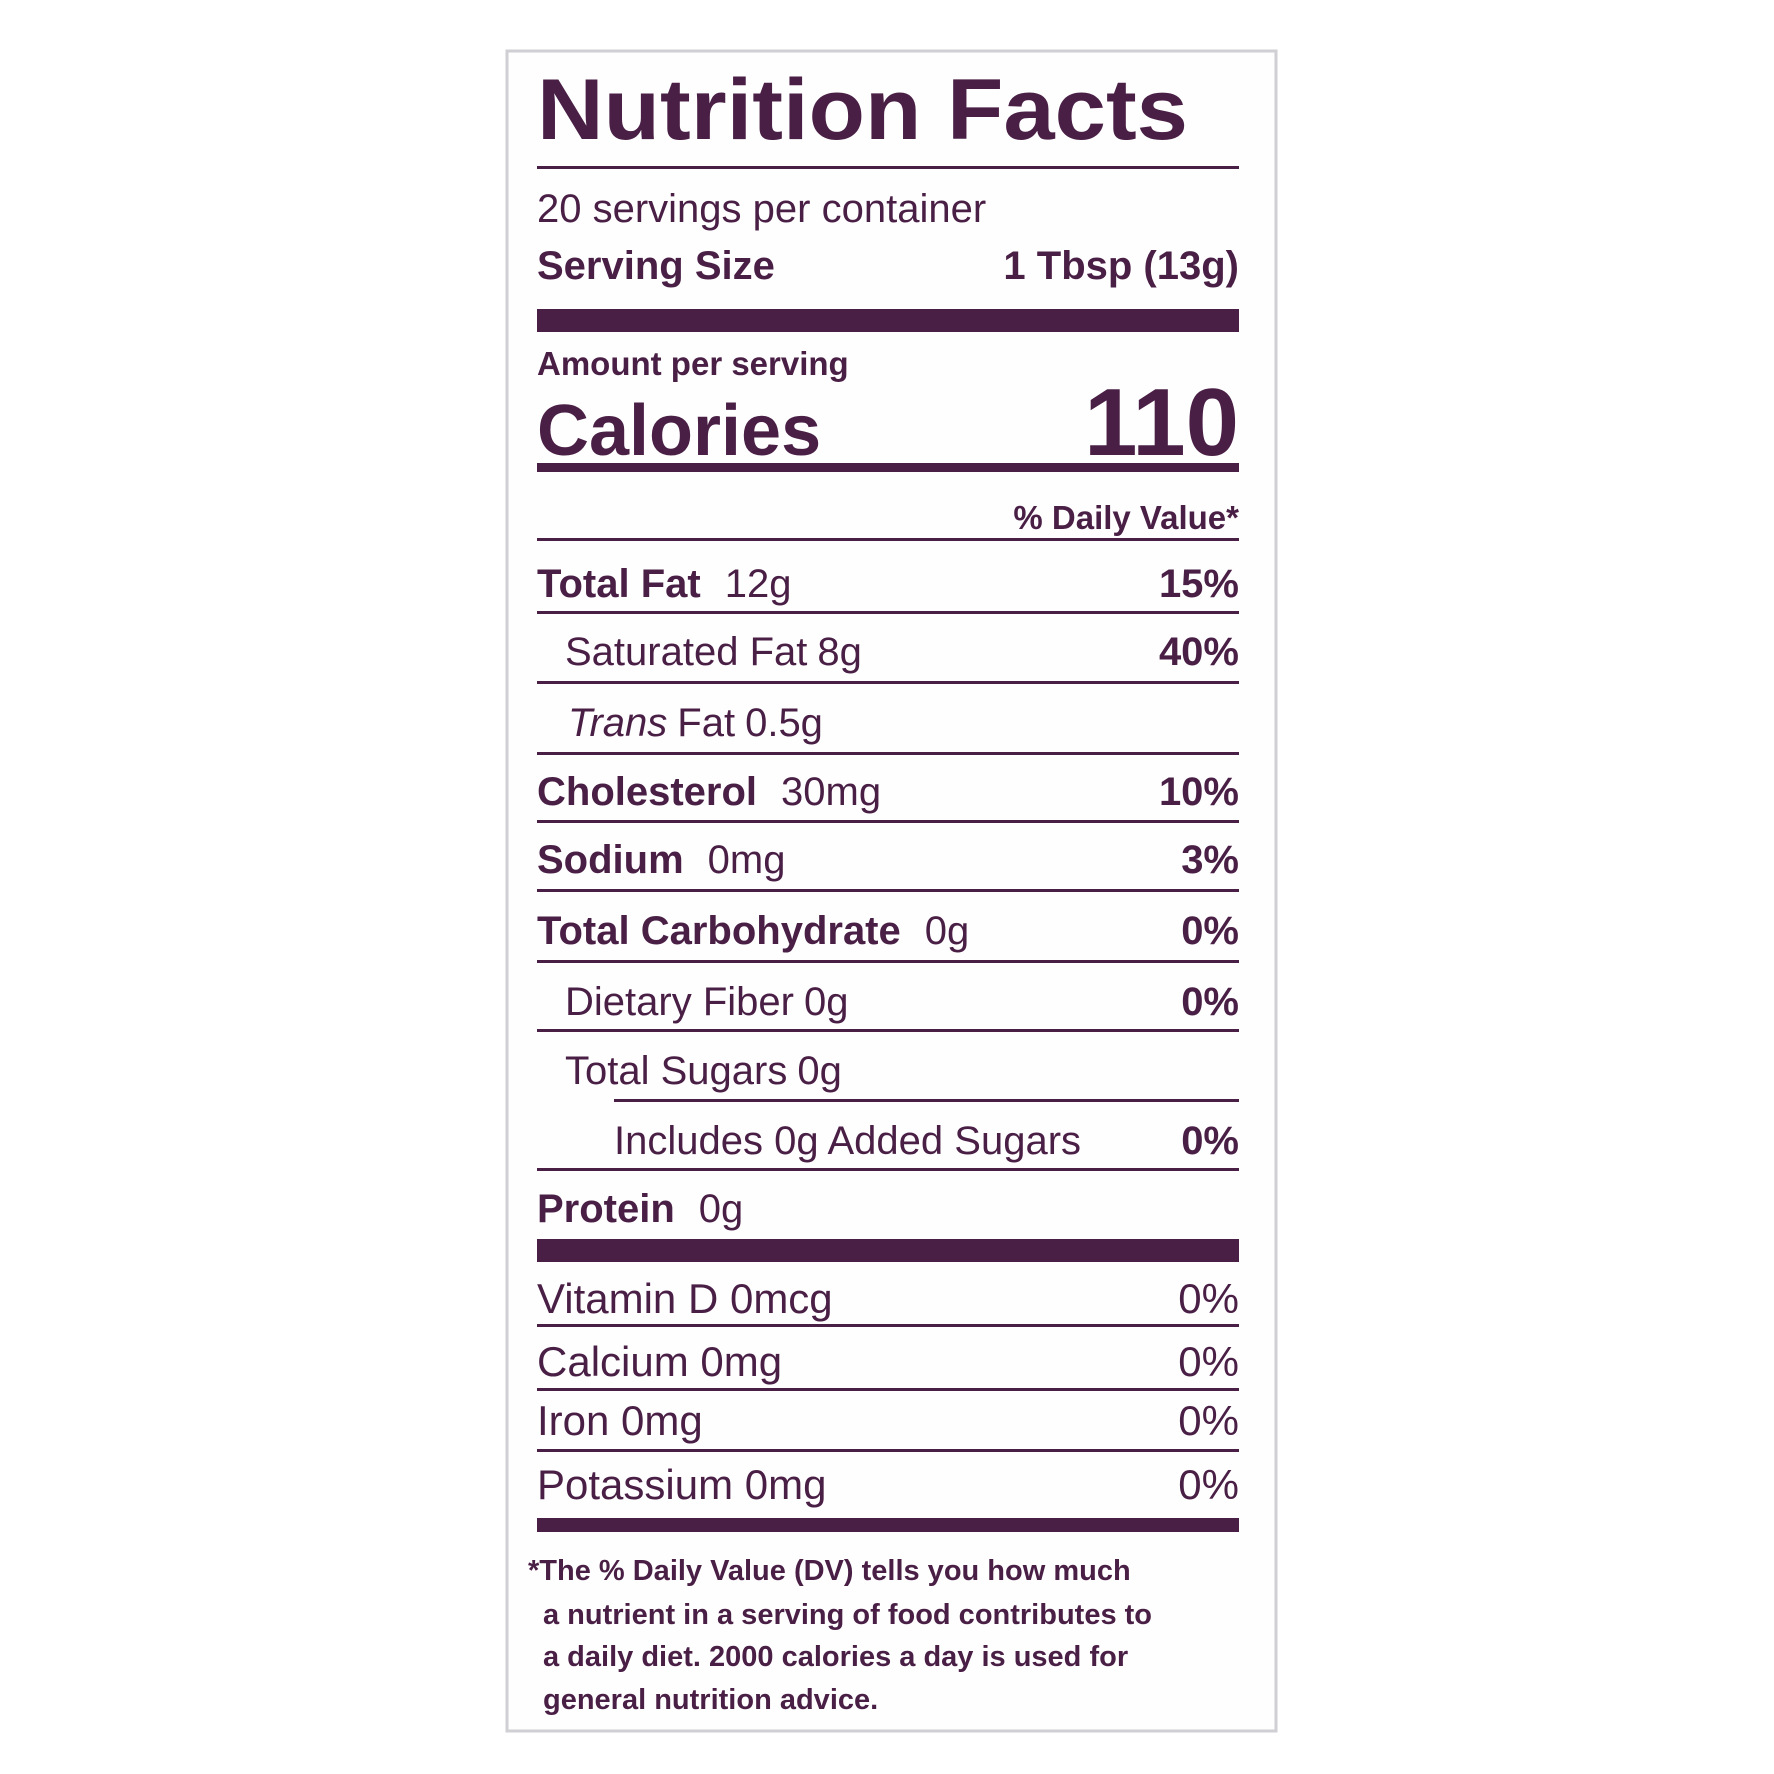 The width and height of the screenshot is (1774, 1774). I want to click on nutrient: Sodium 0mg, so click(661, 860).